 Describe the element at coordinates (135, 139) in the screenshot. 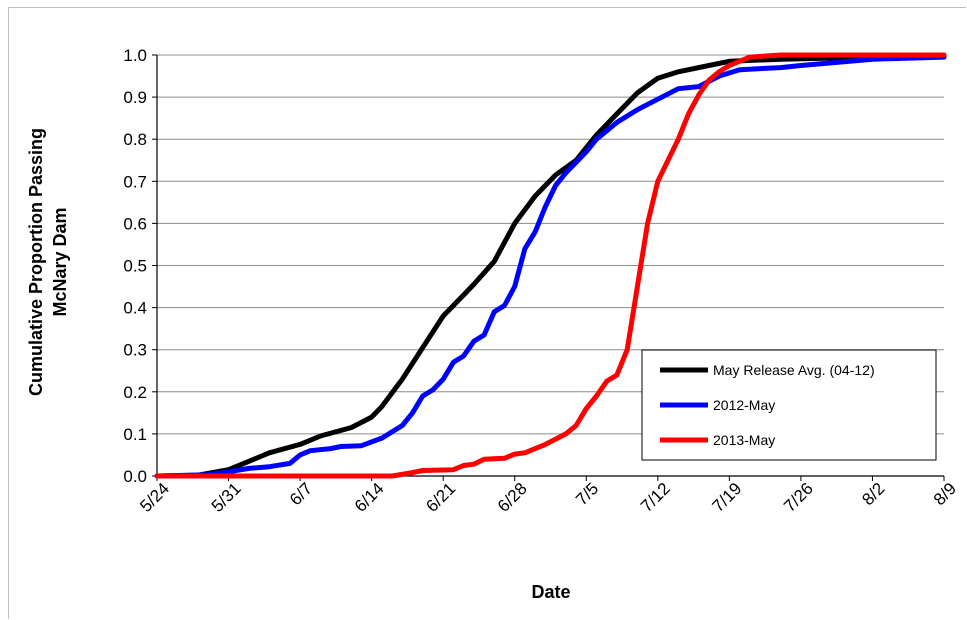

I see `y-tick-label: 0.8` at that location.